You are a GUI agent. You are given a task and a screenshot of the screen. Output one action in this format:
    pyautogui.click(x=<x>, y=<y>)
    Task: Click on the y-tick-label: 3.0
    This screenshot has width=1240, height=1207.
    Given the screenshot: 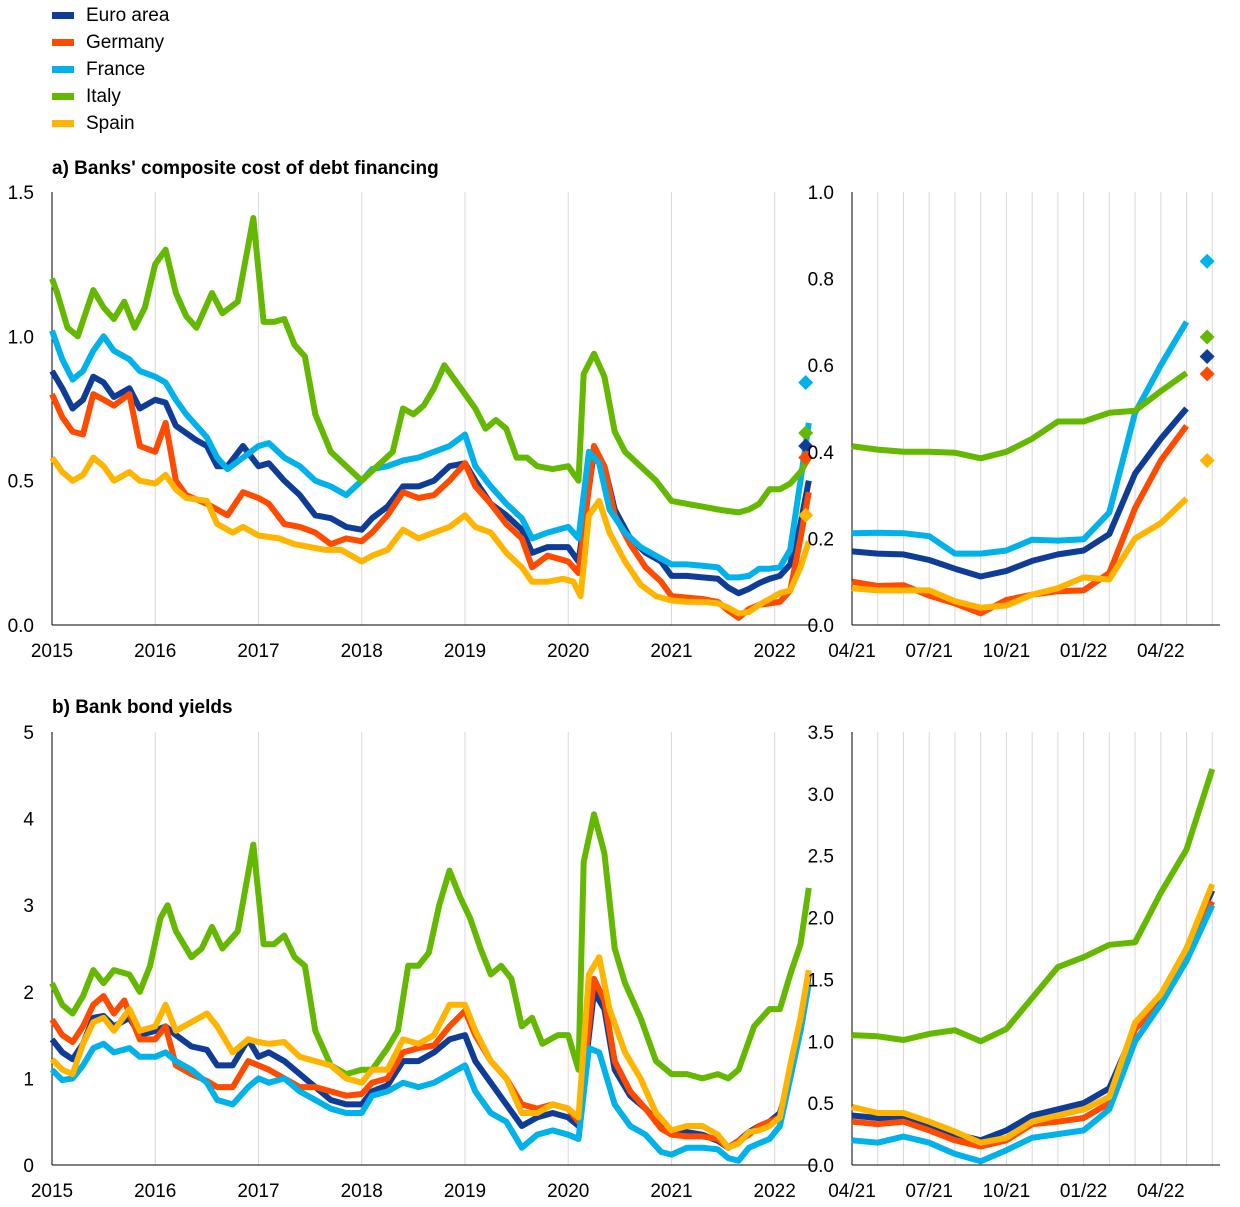 What is the action you would take?
    pyautogui.click(x=821, y=795)
    